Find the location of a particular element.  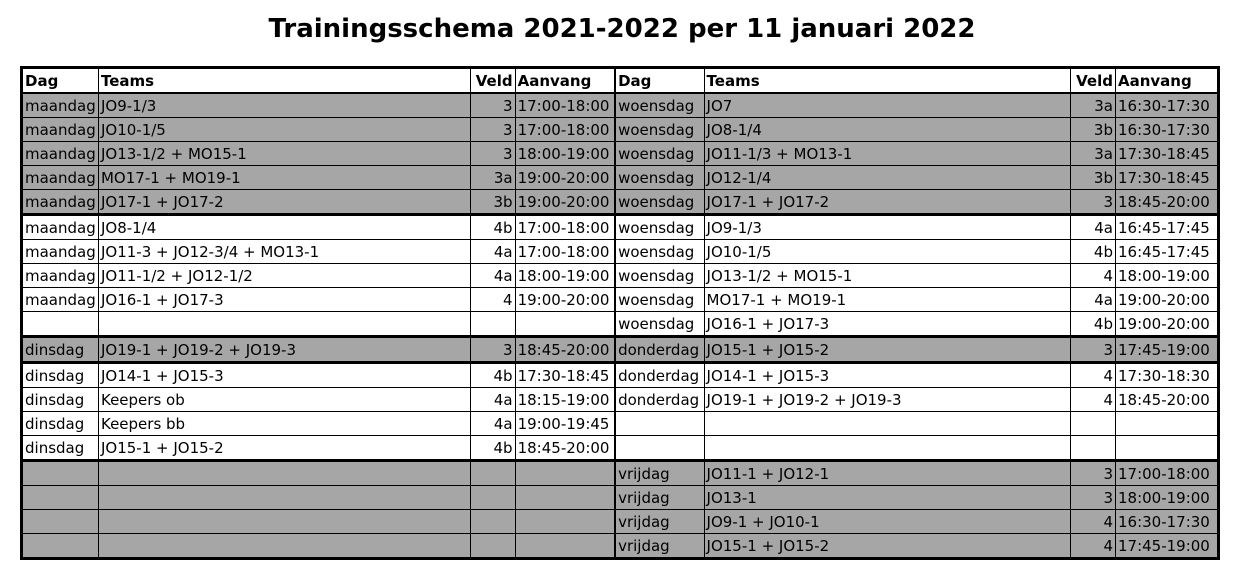

right-teams-cell: JO19-1 + JO19-2 + JO19-3 is located at coordinates (887, 399).